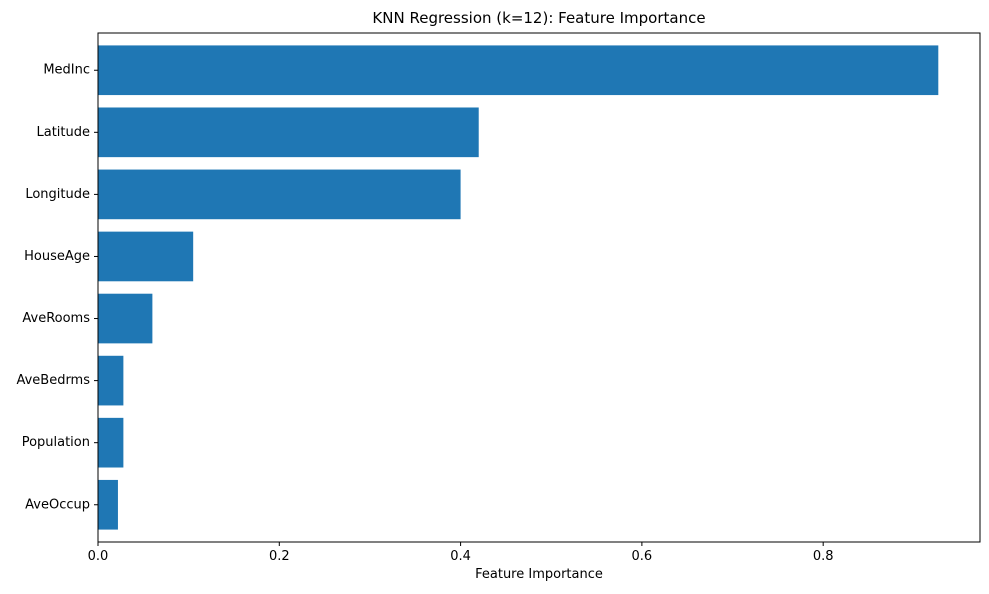 The image size is (989, 594). Describe the element at coordinates (539, 574) in the screenshot. I see `x-axis-label: Feature Importance` at that location.